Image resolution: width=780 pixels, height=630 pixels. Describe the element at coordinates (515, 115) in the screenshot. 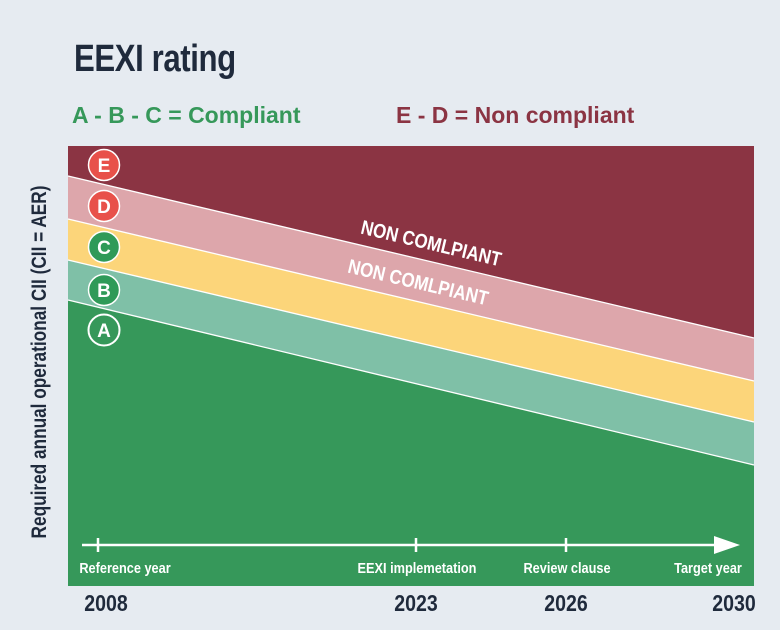

I see `legend-noncompliant: E - D = Non compliant` at that location.